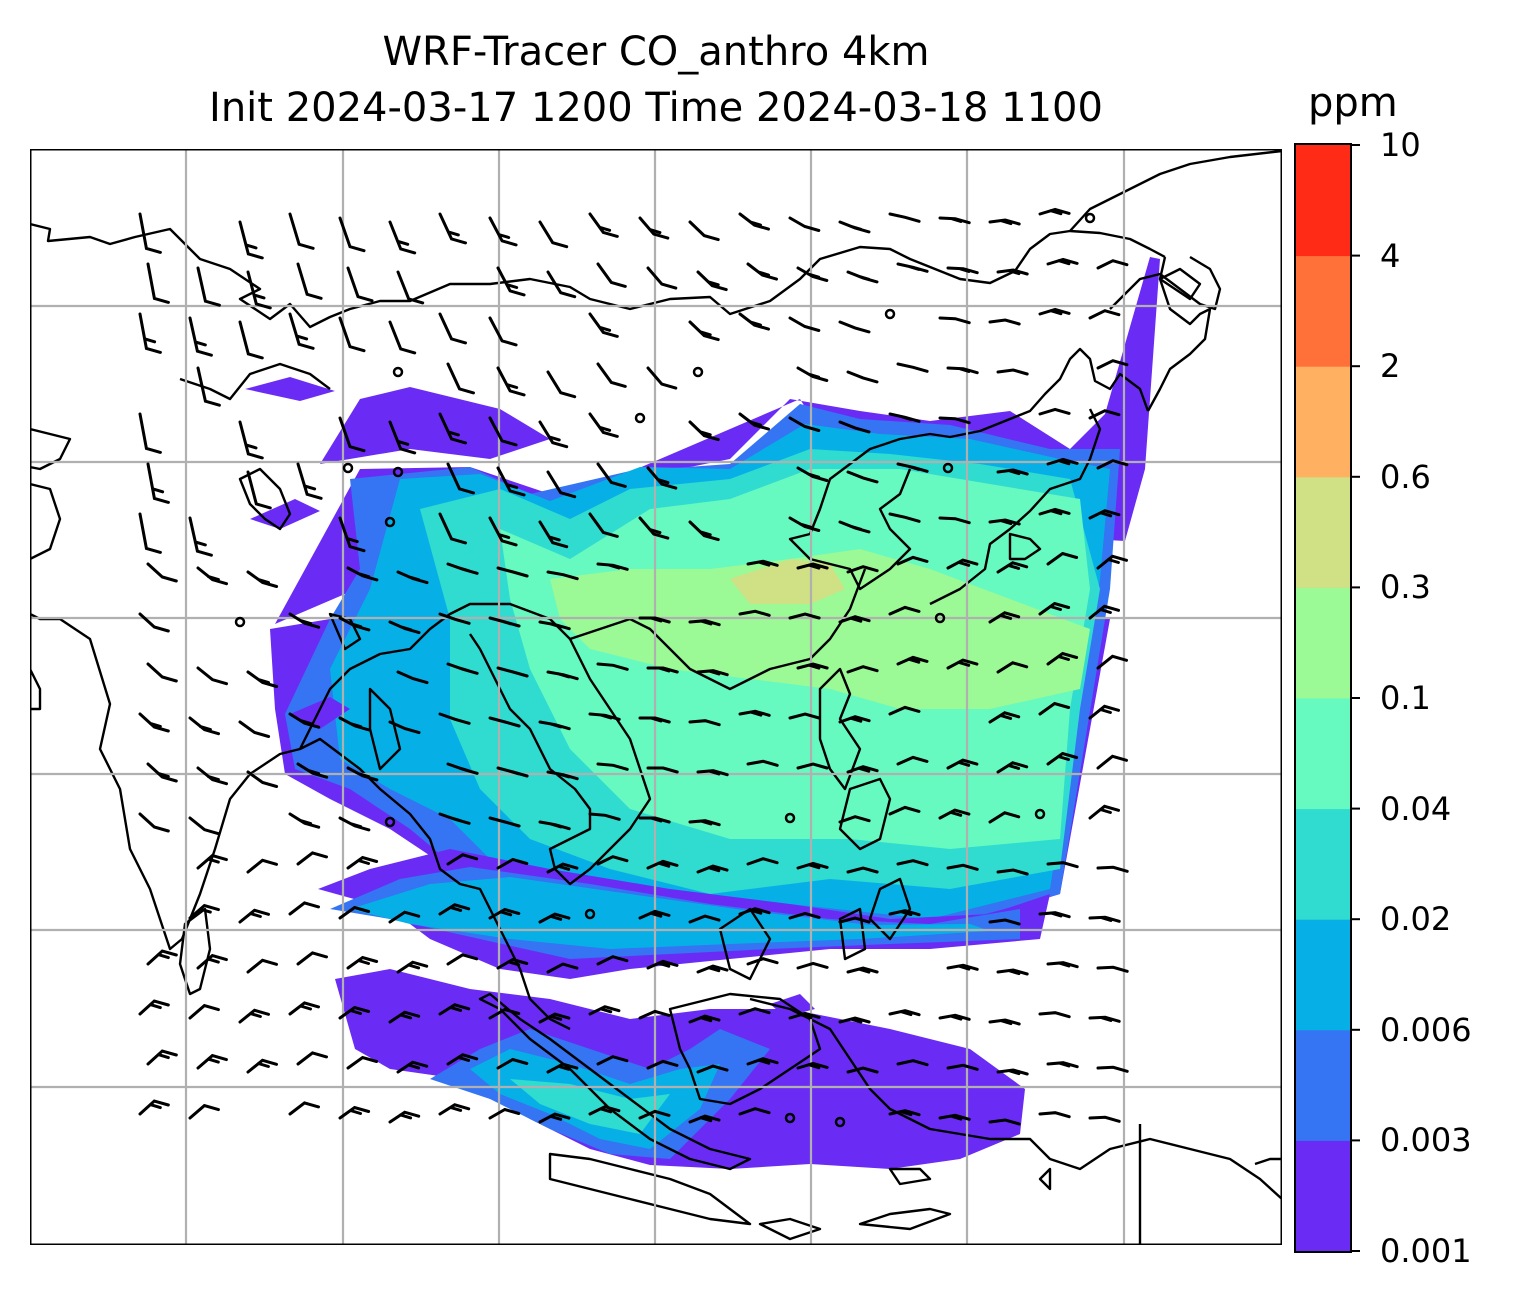  What do you see at coordinates (656, 52) in the screenshot?
I see `map-title-line1: WRF-Tracer CO_anthro 4km` at bounding box center [656, 52].